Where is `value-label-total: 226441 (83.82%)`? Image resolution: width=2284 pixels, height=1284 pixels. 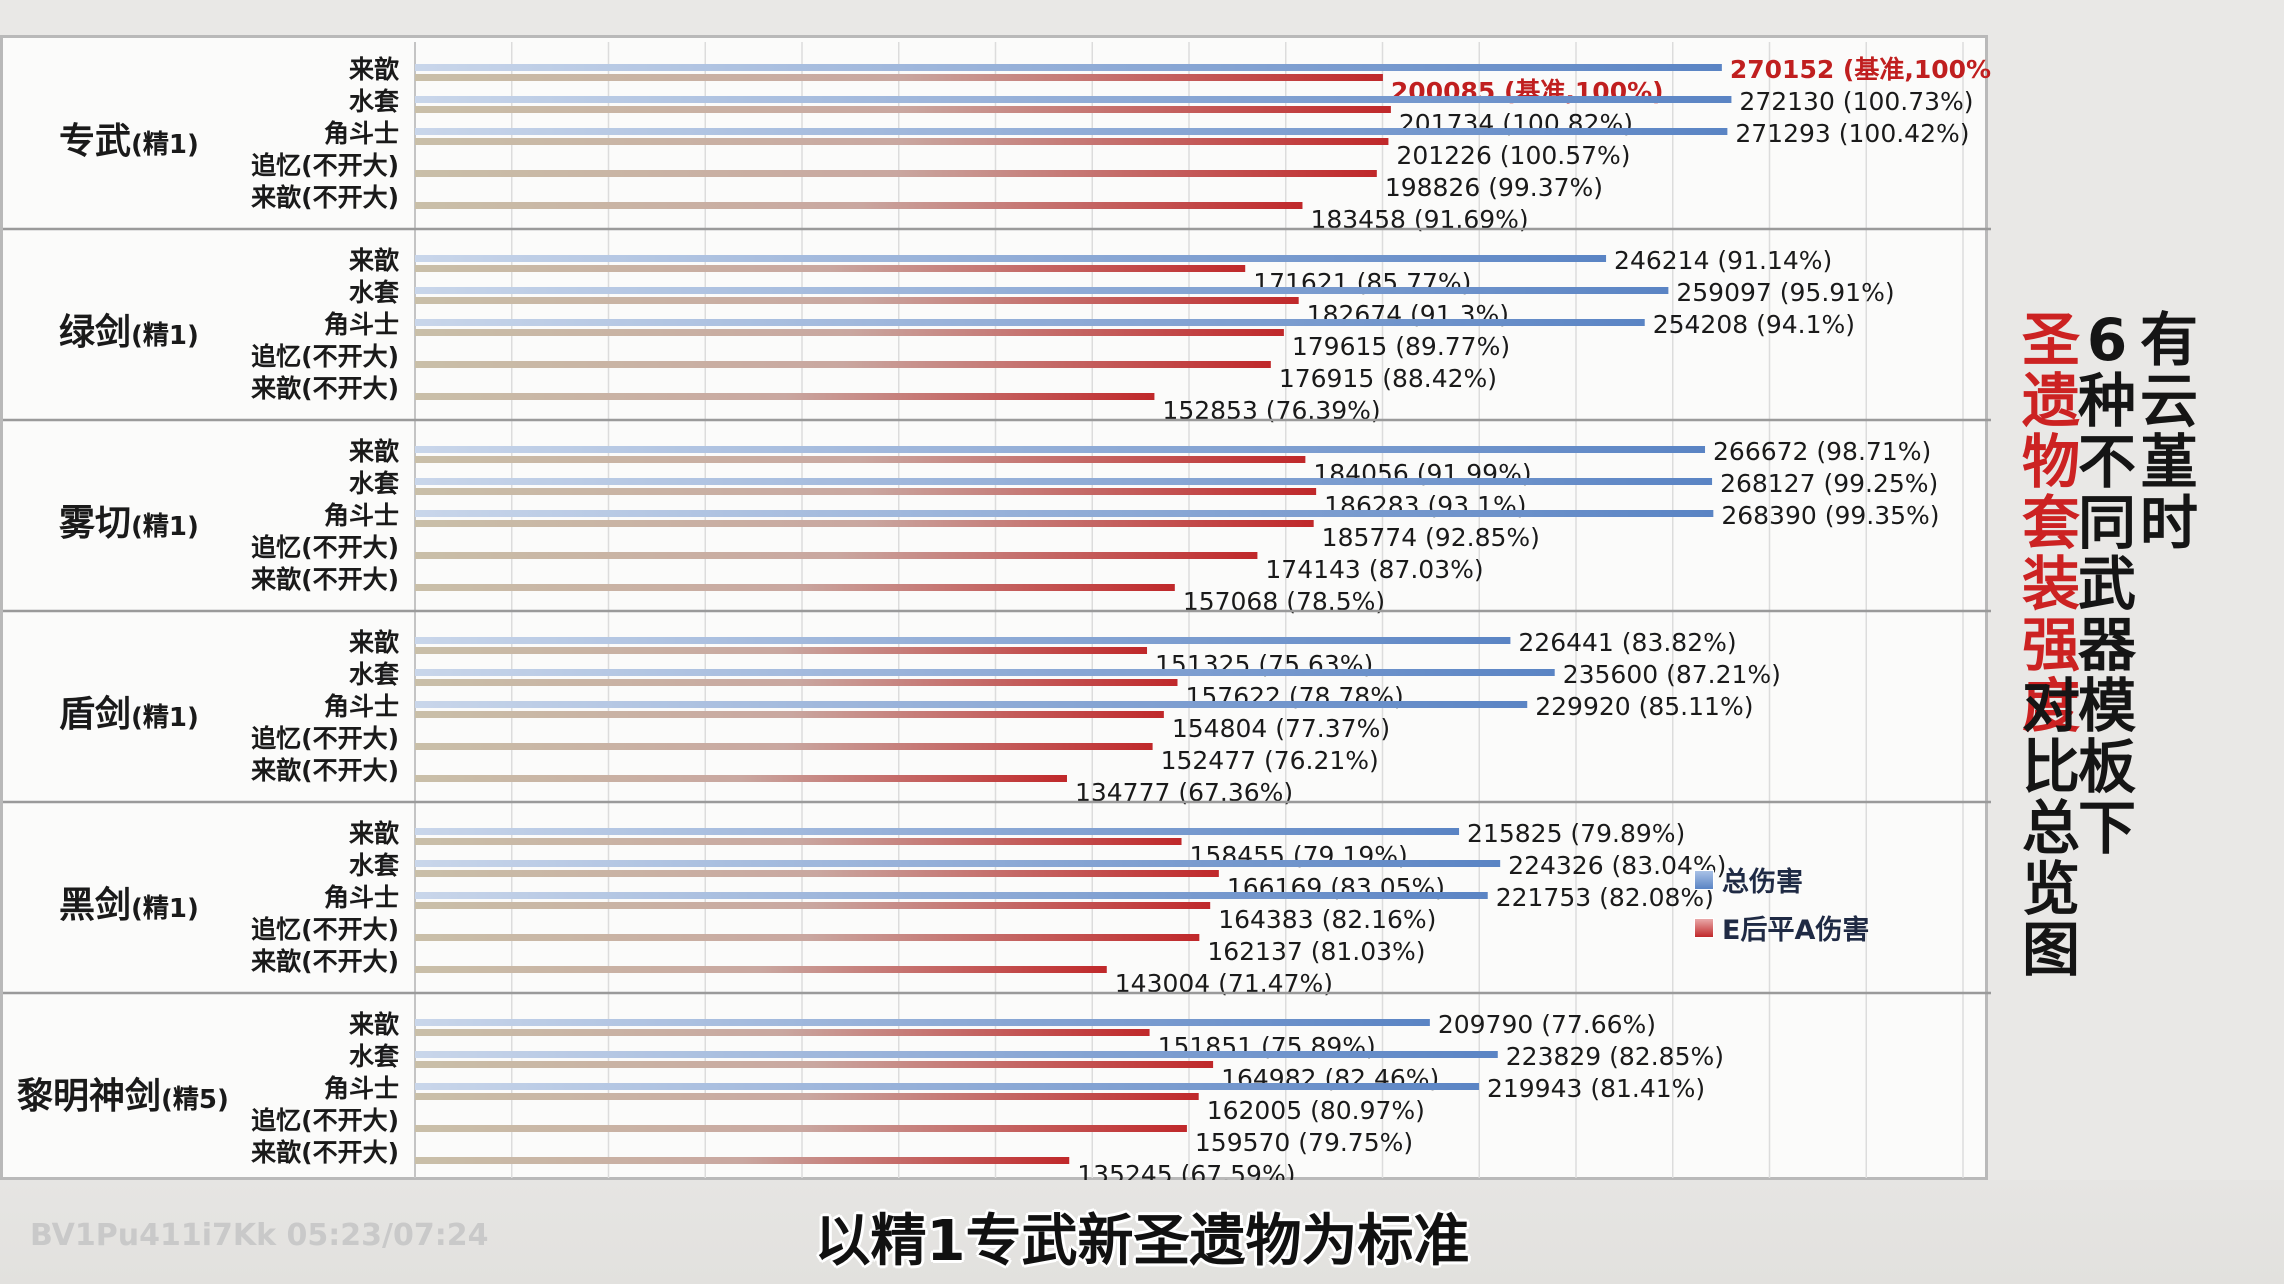 value-label-total: 226441 (83.82%) is located at coordinates (1627, 642).